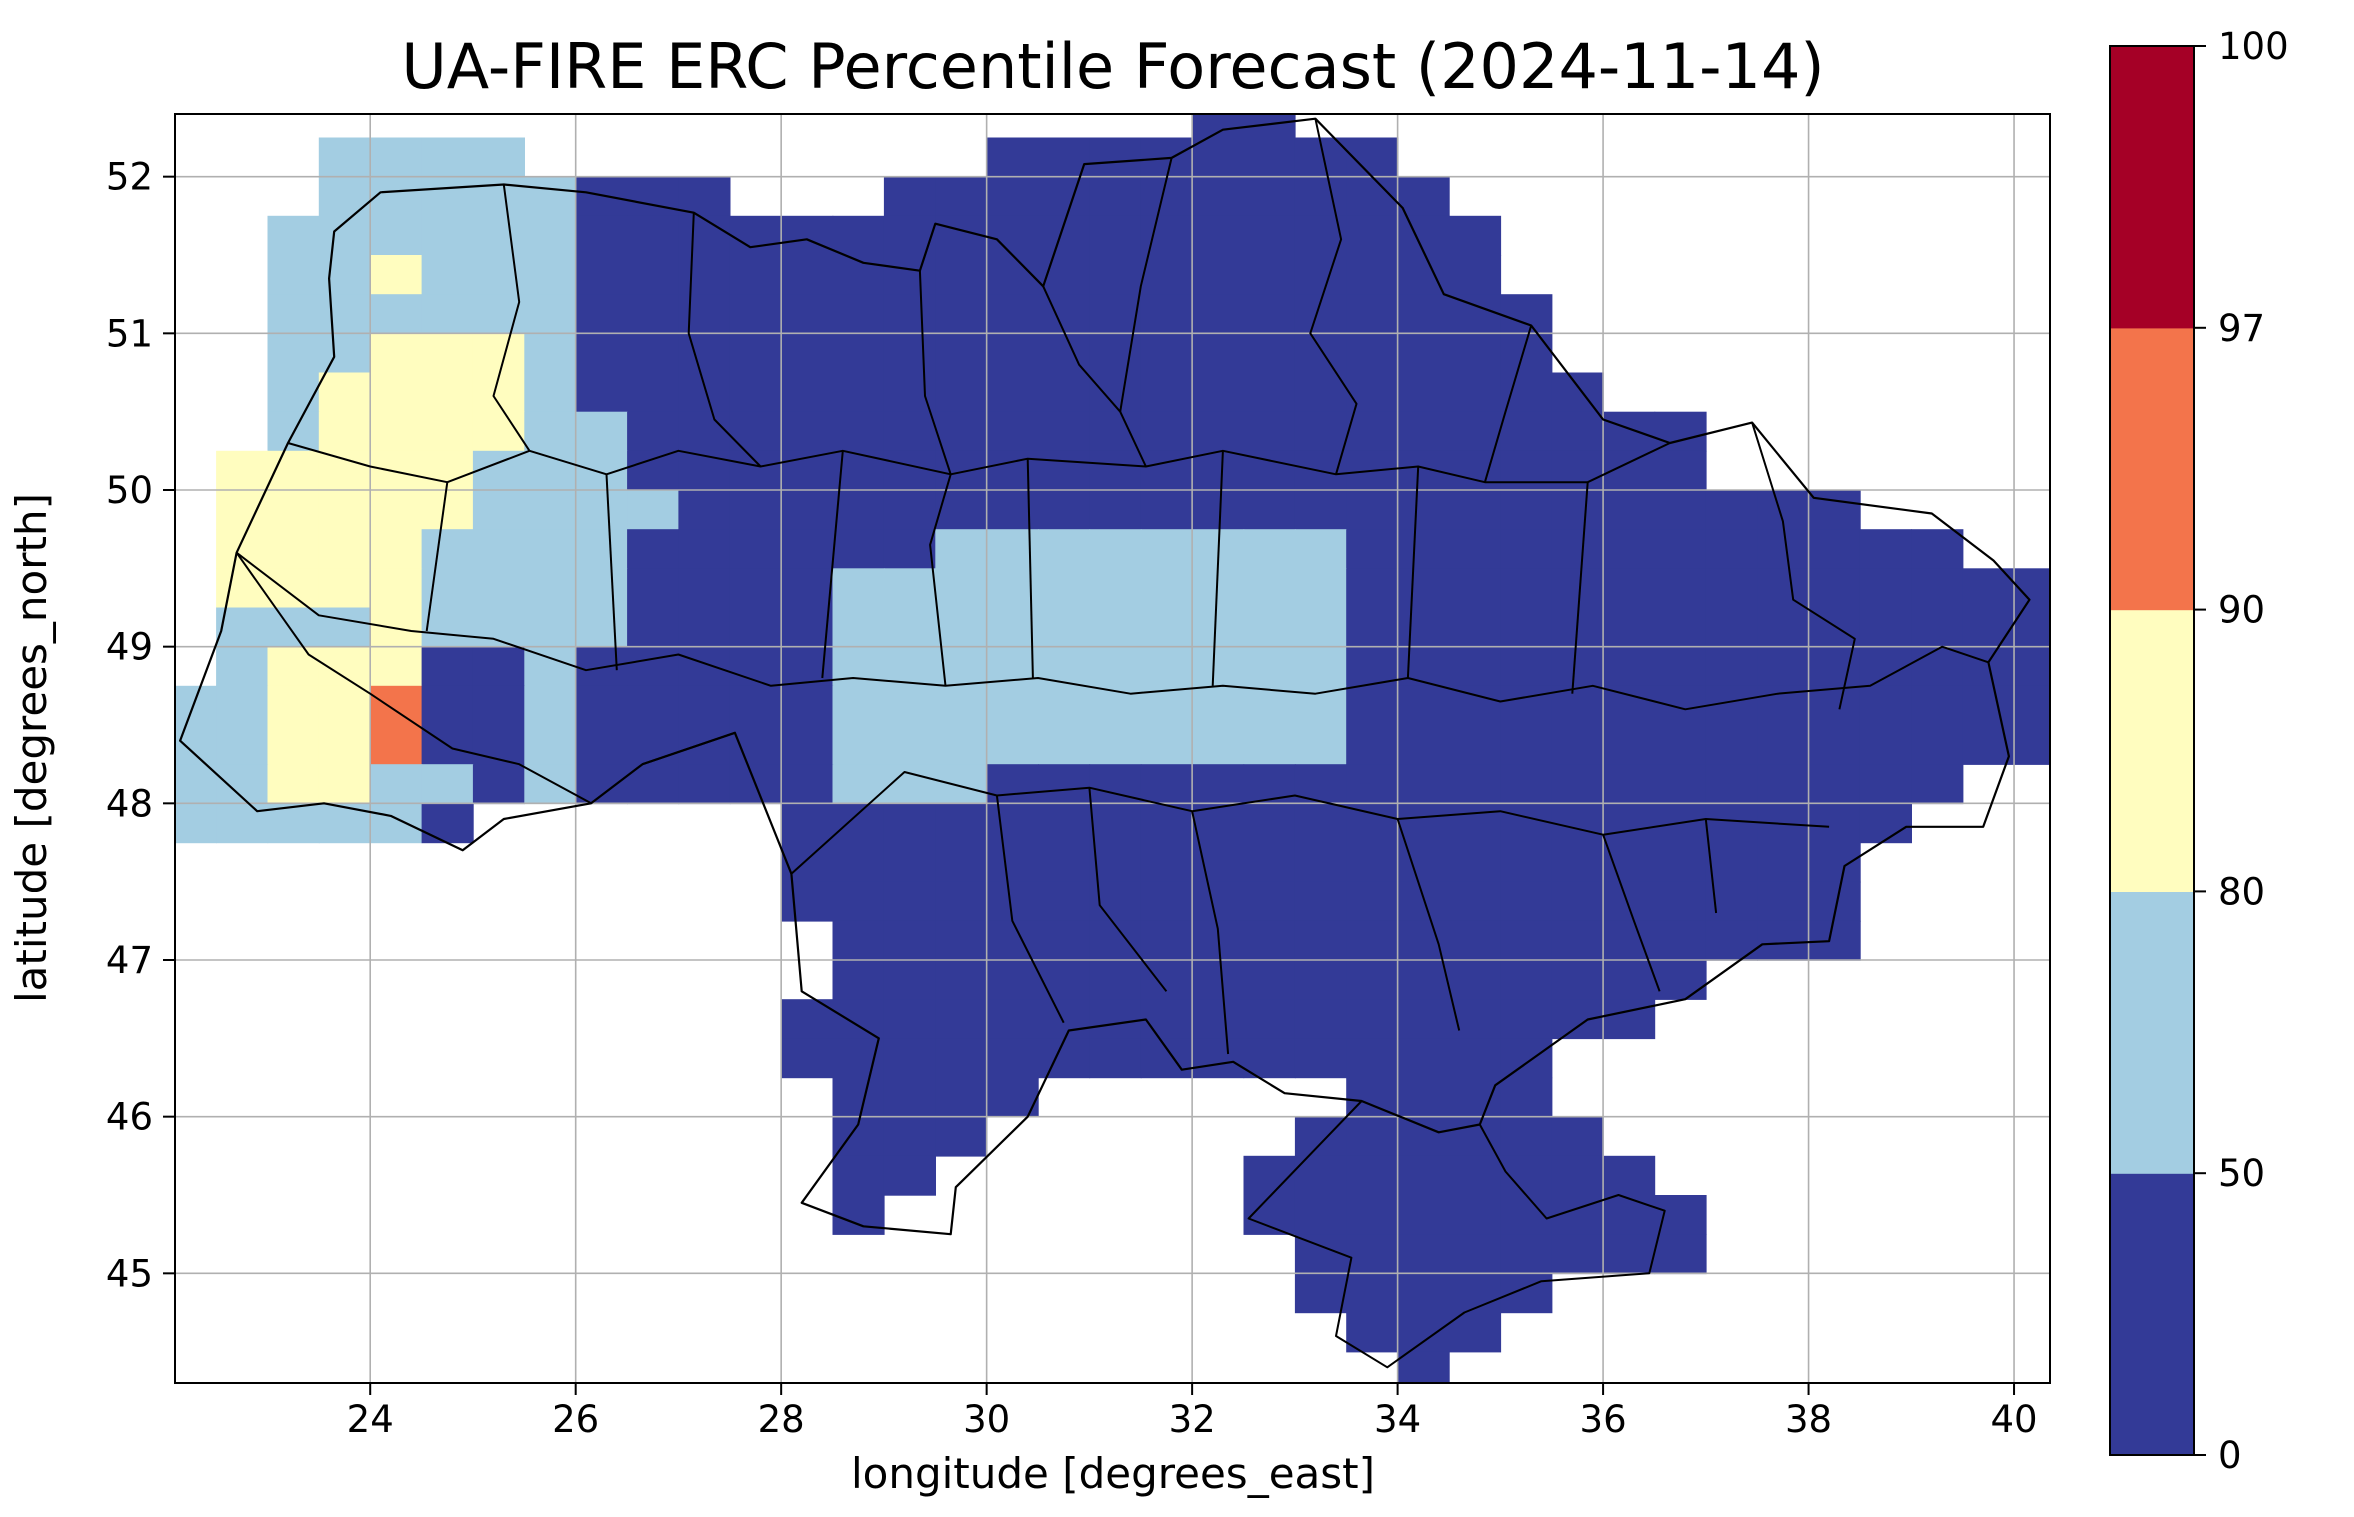 This screenshot has width=2354, height=1517. What do you see at coordinates (2152, 750) in the screenshot?
I see `colorbar-border` at bounding box center [2152, 750].